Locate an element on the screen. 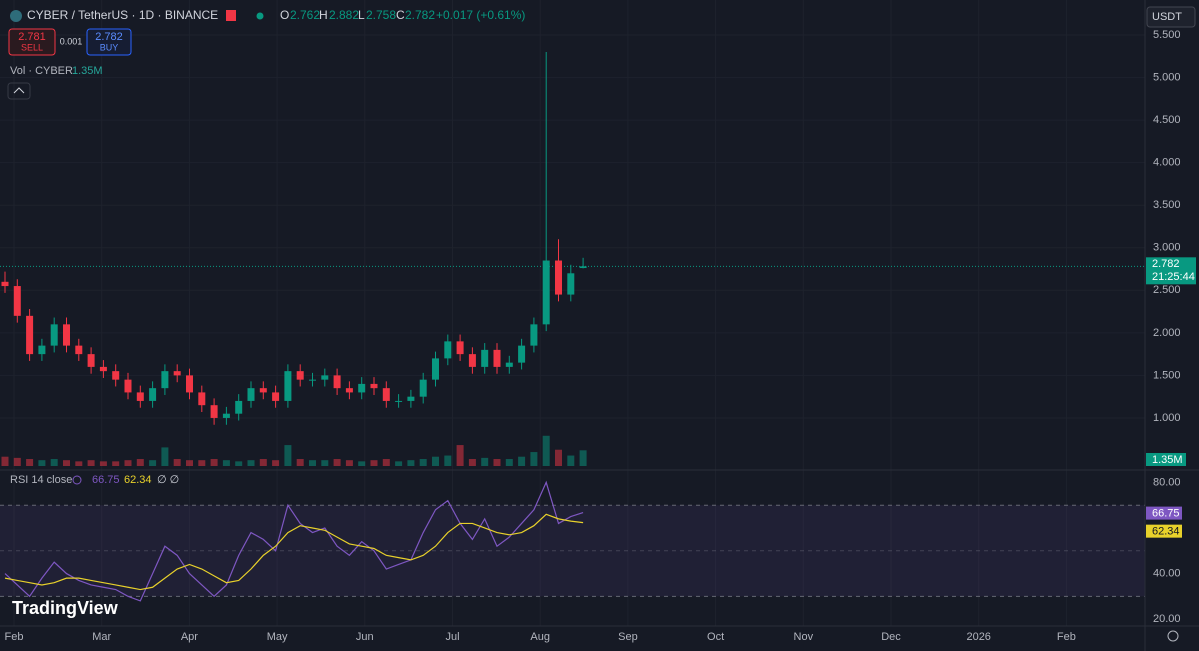  buy-label: BUY is located at coordinates (109, 47).